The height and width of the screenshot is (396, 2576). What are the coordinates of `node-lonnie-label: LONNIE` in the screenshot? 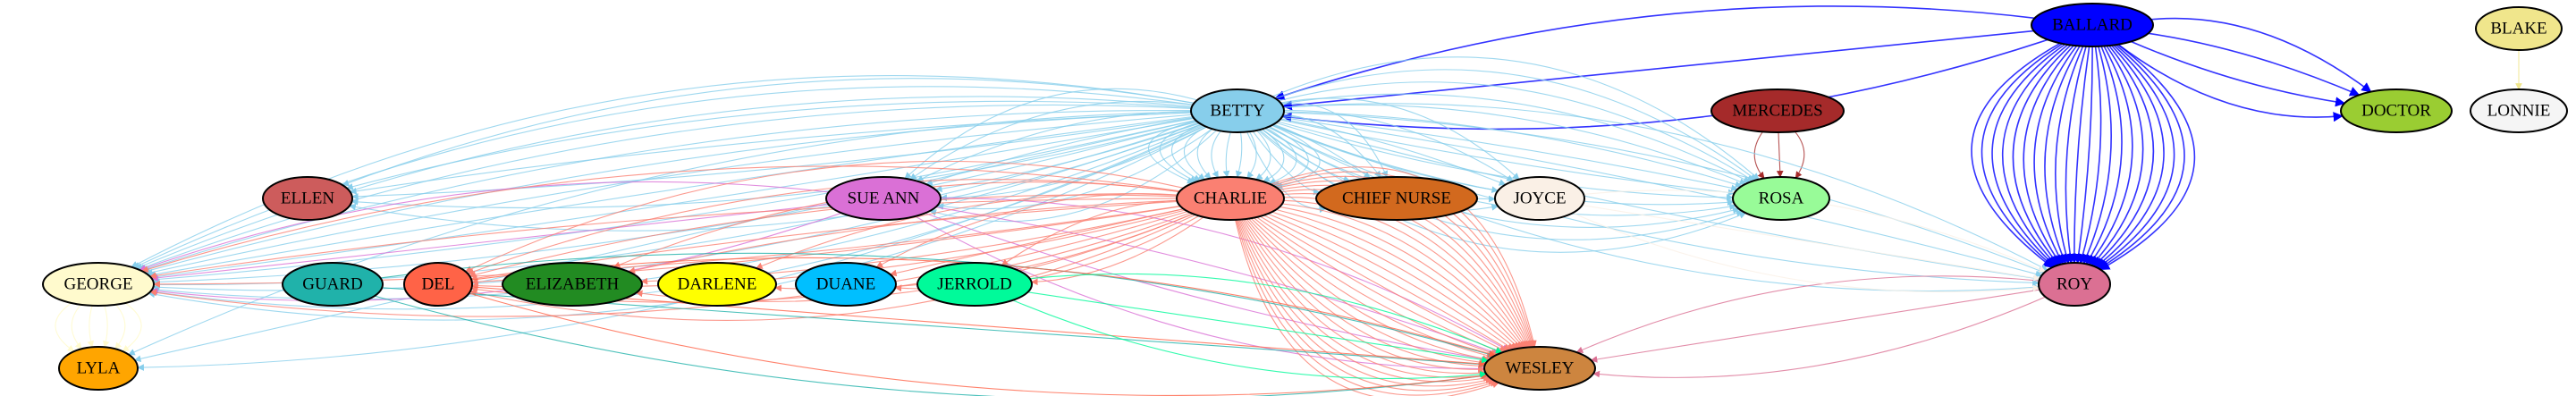 It's located at (2519, 112).